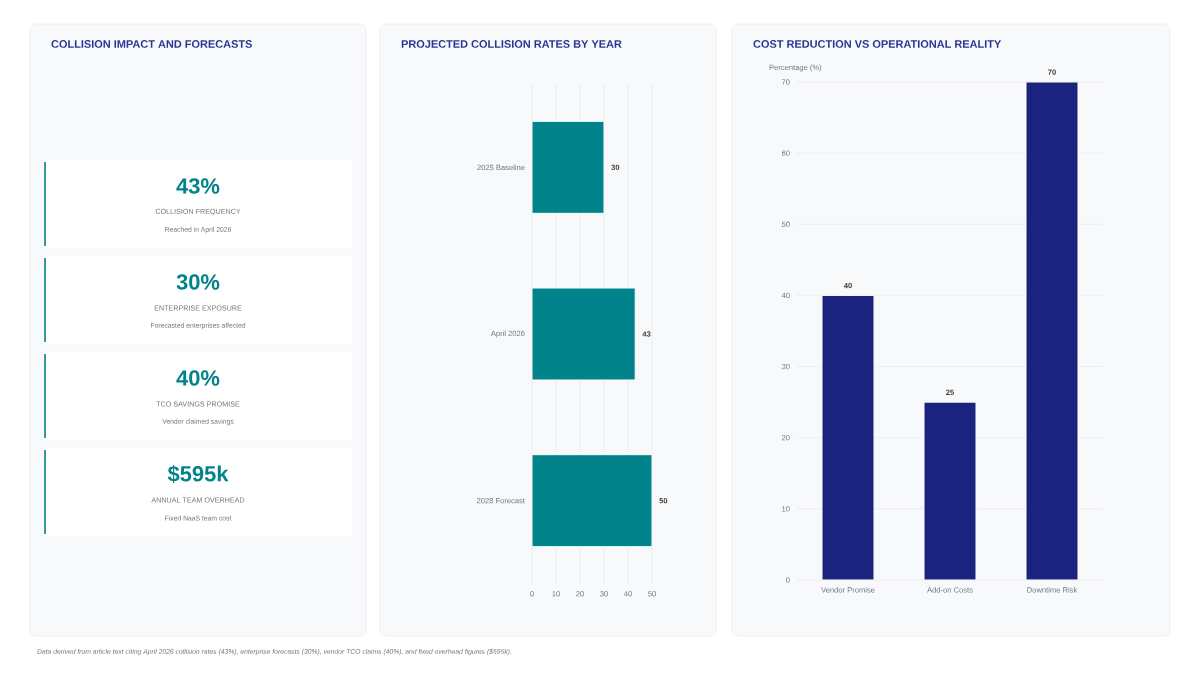  Describe the element at coordinates (198, 282) in the screenshot. I see `text: 30%` at that location.